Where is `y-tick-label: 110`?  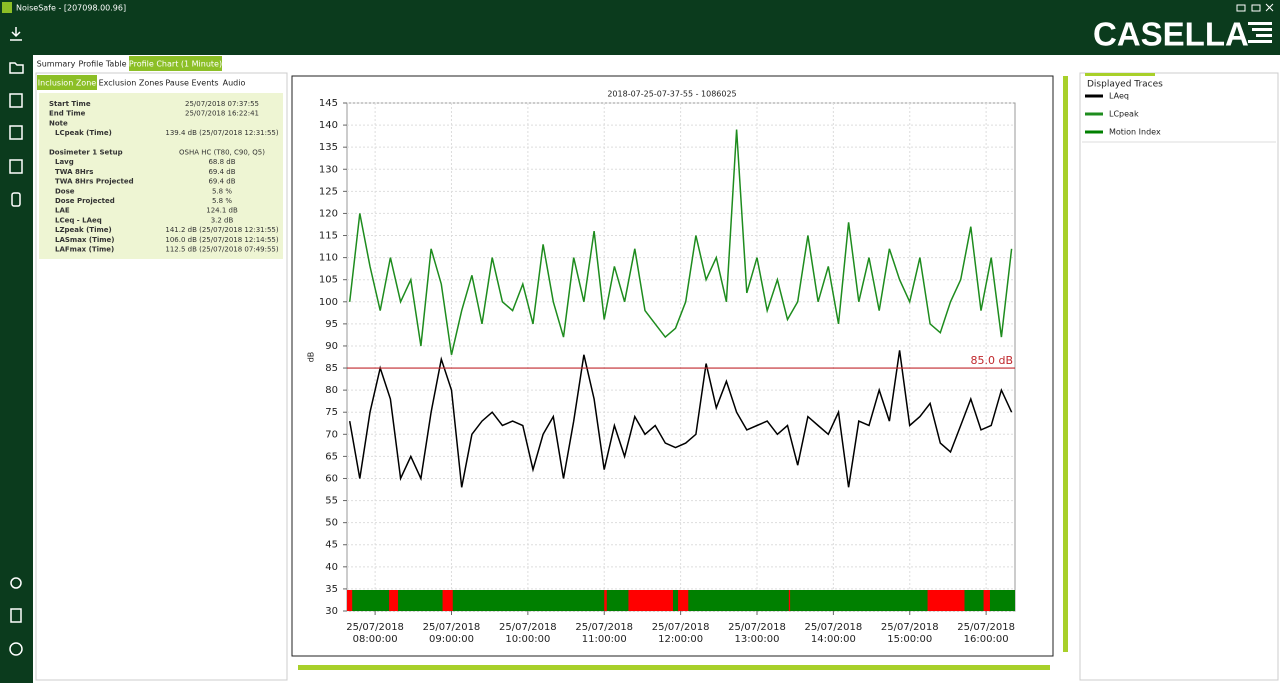
y-tick-label: 110 is located at coordinates (328, 258).